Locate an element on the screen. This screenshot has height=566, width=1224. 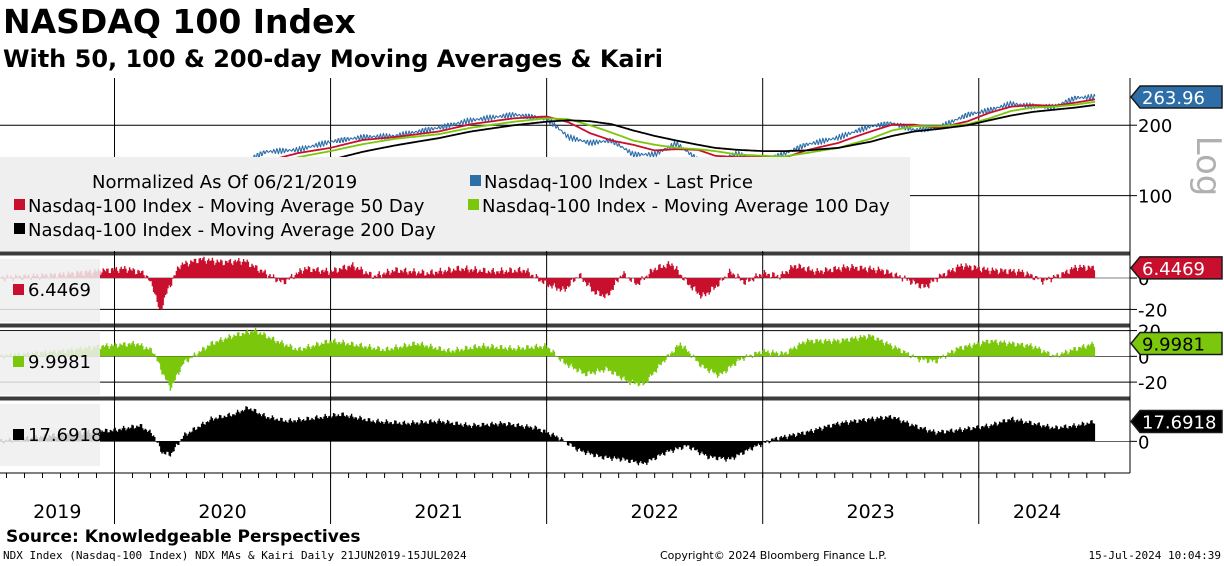
x-tick-label: 2020 is located at coordinates (222, 512).